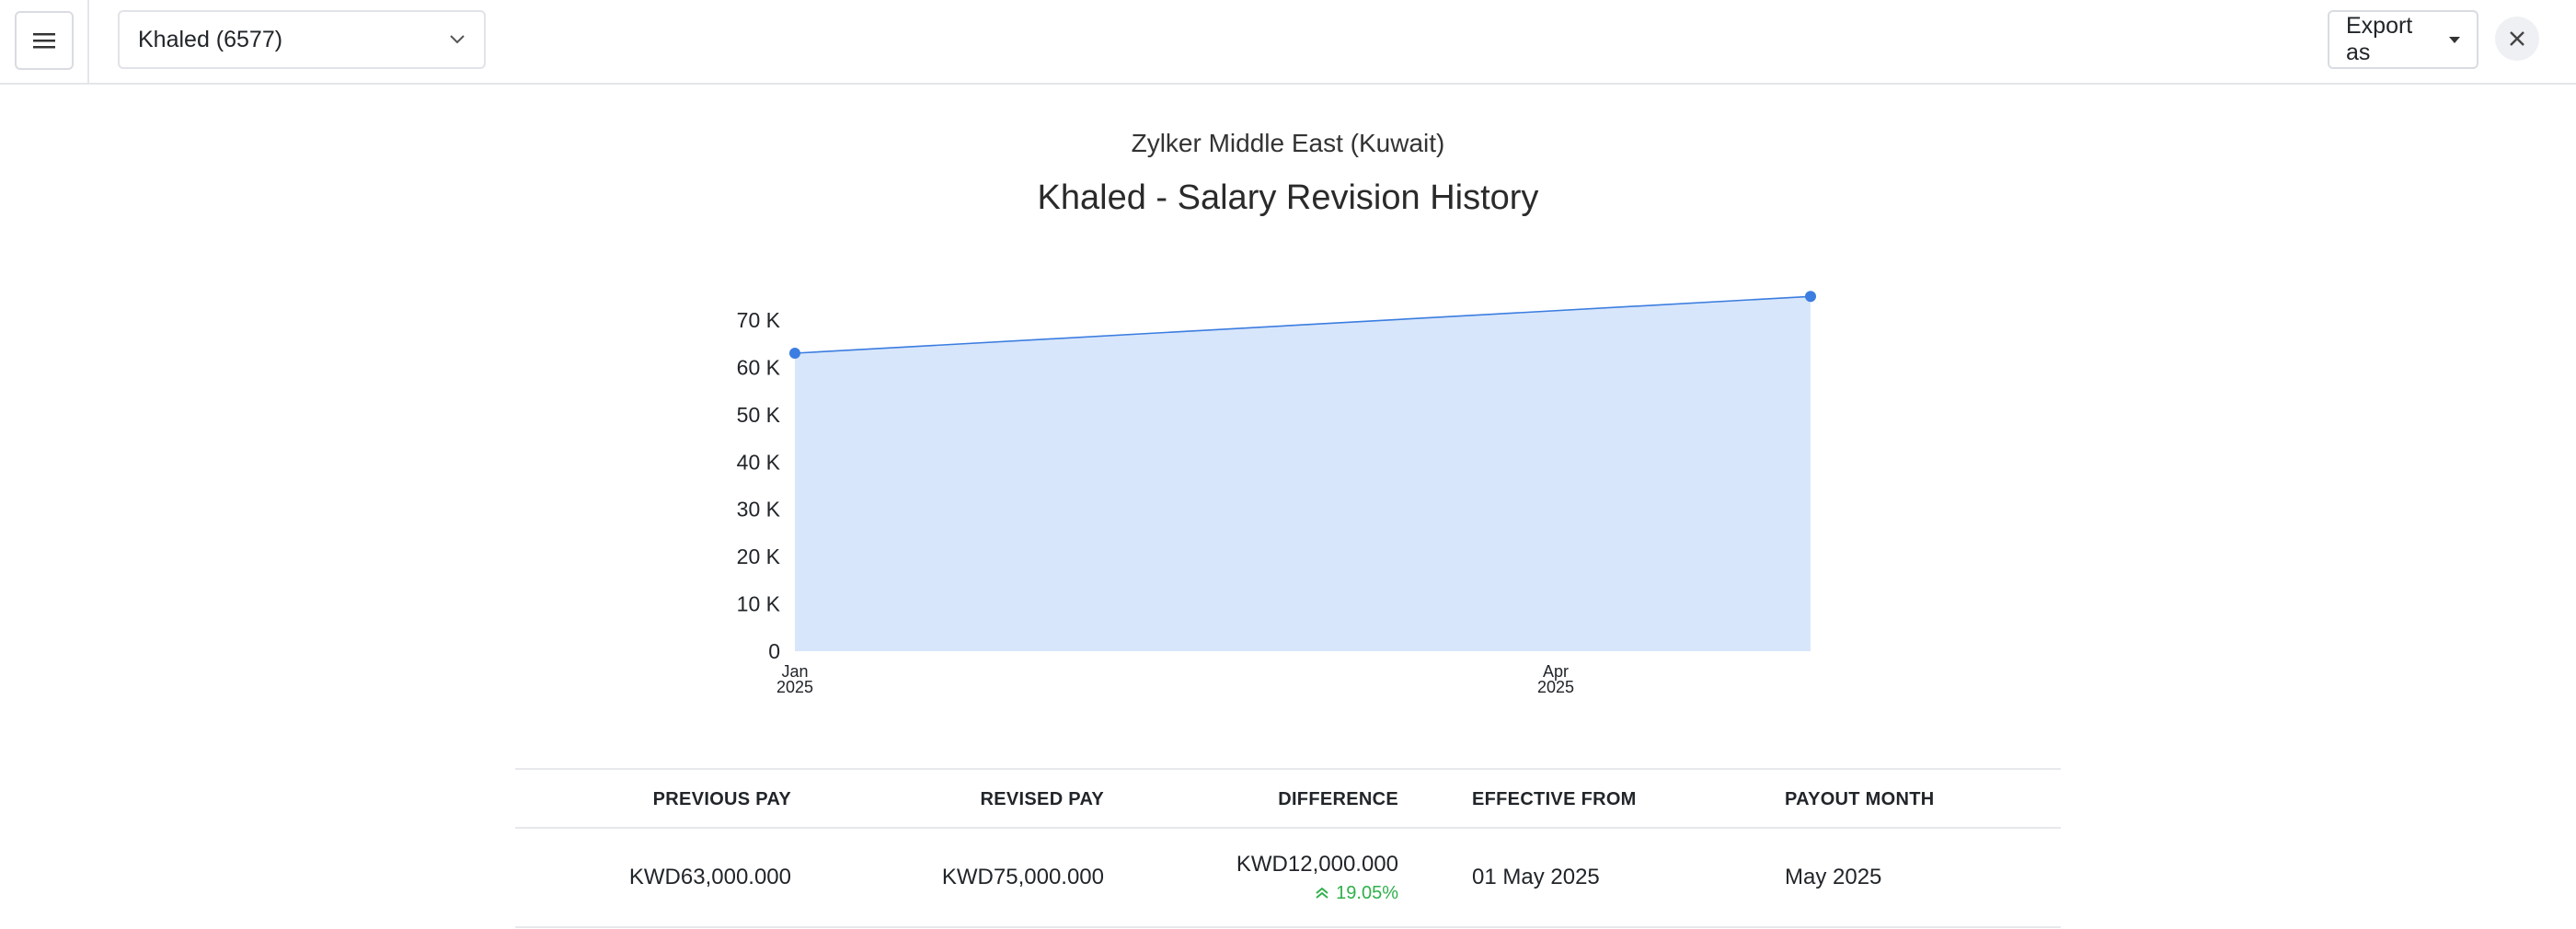  Describe the element at coordinates (759, 604) in the screenshot. I see `y-tick-label: 10 K` at that location.